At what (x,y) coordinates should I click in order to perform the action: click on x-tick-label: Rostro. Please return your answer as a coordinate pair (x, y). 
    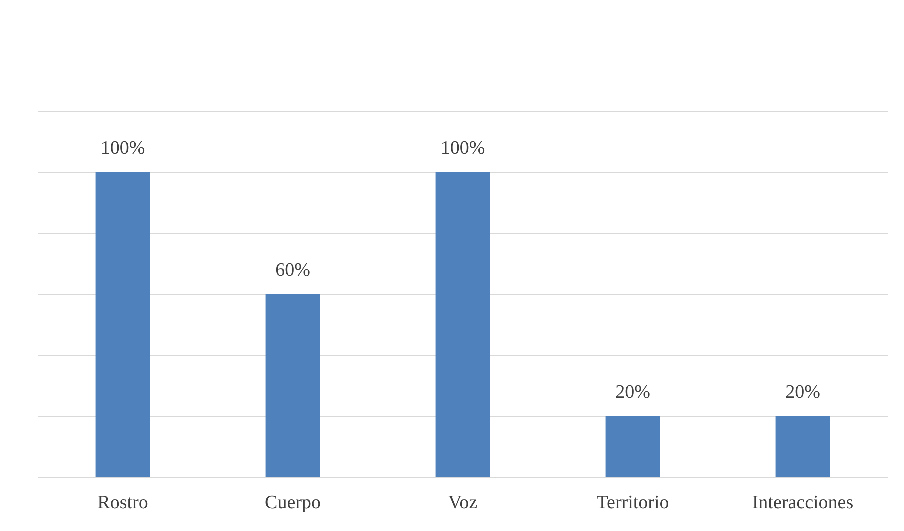
    Looking at the image, I should click on (123, 503).